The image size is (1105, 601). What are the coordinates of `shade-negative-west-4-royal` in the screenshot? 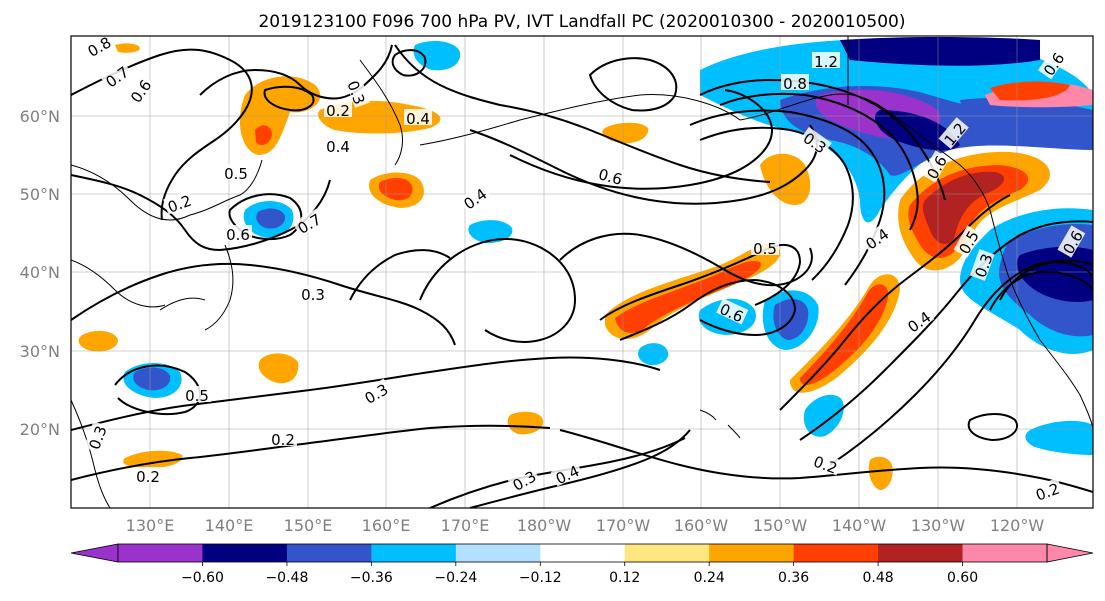 It's located at (152, 379).